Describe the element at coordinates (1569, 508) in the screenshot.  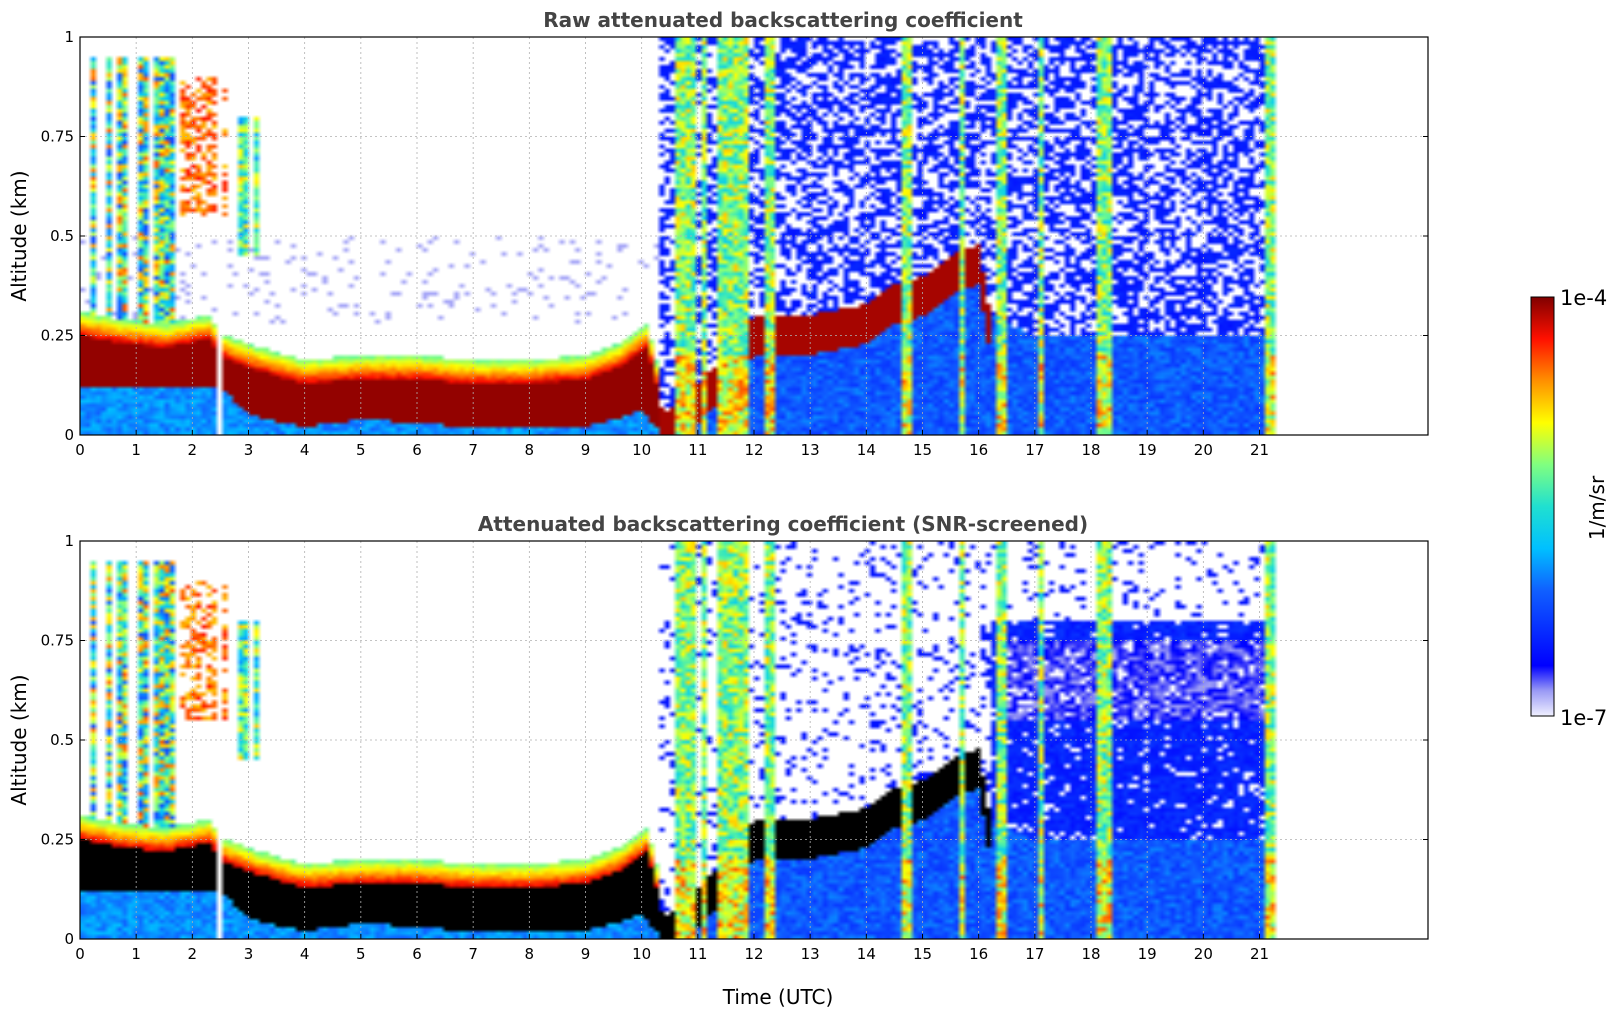
I see `colorbar: 1e-4 1e-7 1/m/sr` at that location.